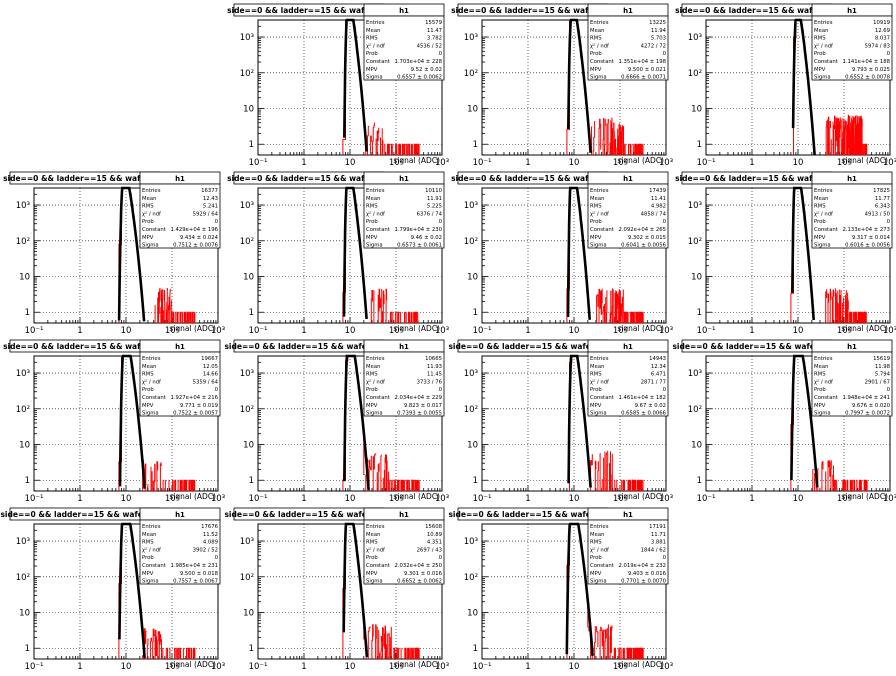 This screenshot has width=896, height=676. I want to click on stats-value: 10665, so click(433, 359).